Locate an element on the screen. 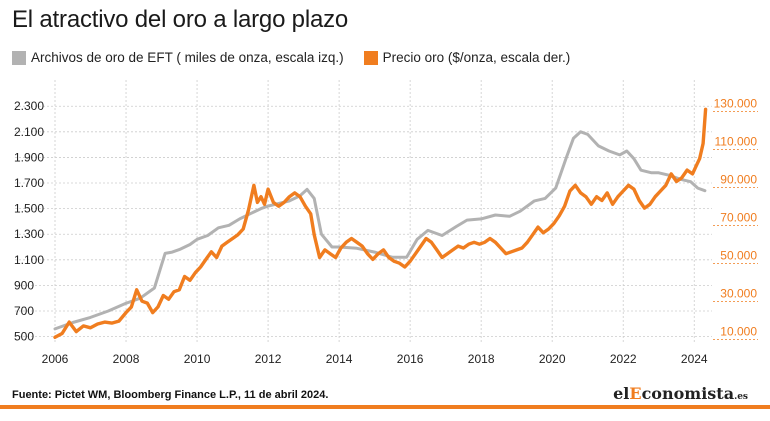 The image size is (770, 421). x-tick-label: 2022 is located at coordinates (623, 359).